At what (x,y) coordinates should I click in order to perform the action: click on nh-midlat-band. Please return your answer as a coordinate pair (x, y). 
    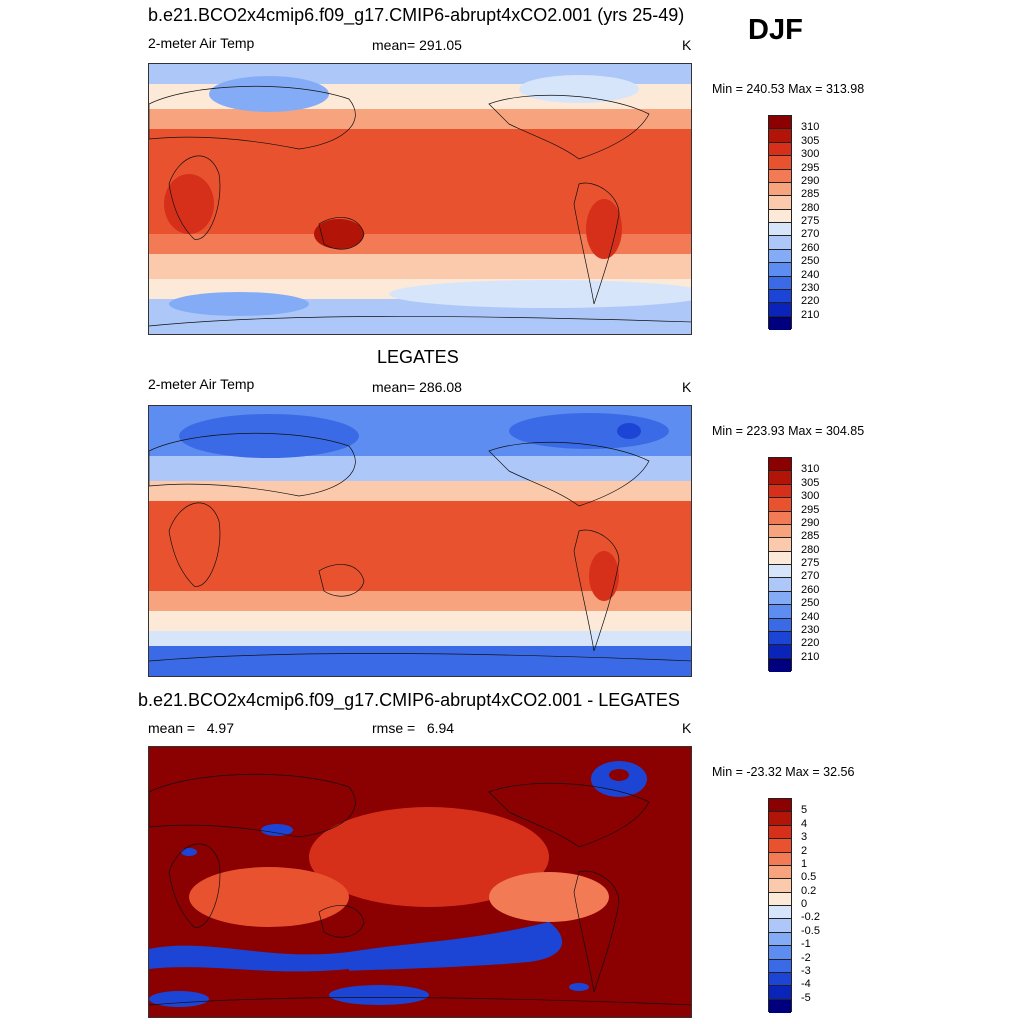
    Looking at the image, I should click on (420, 468).